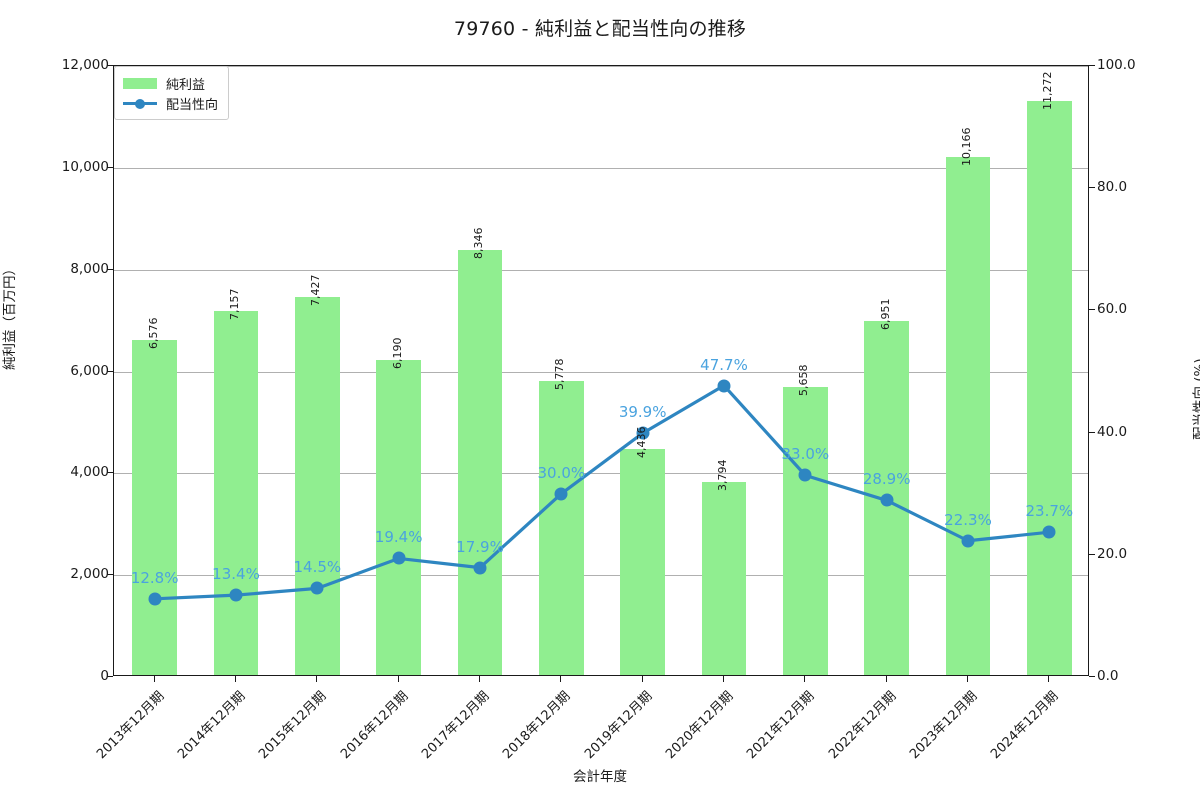  What do you see at coordinates (478, 243) in the screenshot?
I see `bar-value-label: 8,346` at bounding box center [478, 243].